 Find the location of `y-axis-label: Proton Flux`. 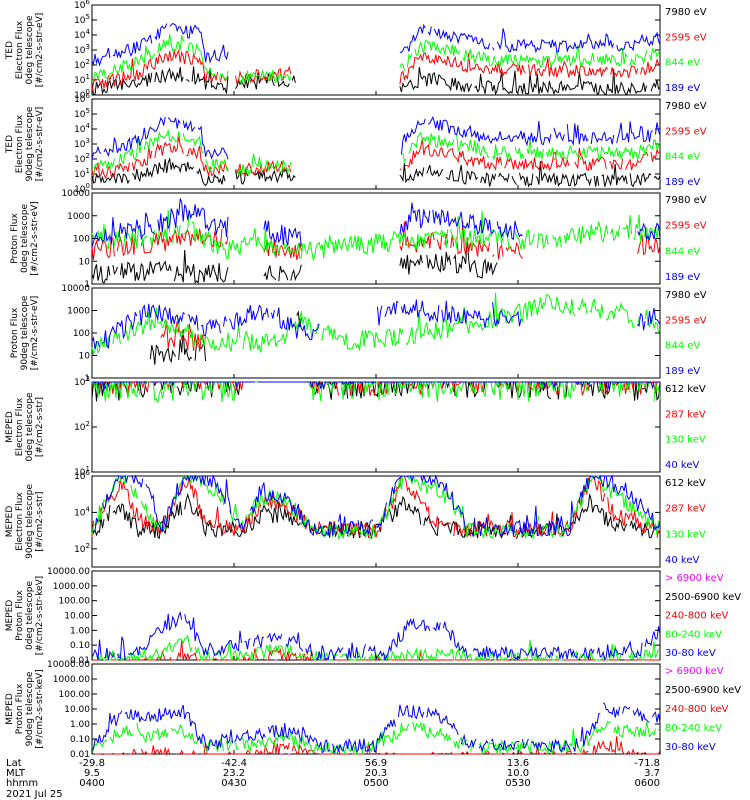

y-axis-label: Proton Flux is located at coordinates (15, 332).